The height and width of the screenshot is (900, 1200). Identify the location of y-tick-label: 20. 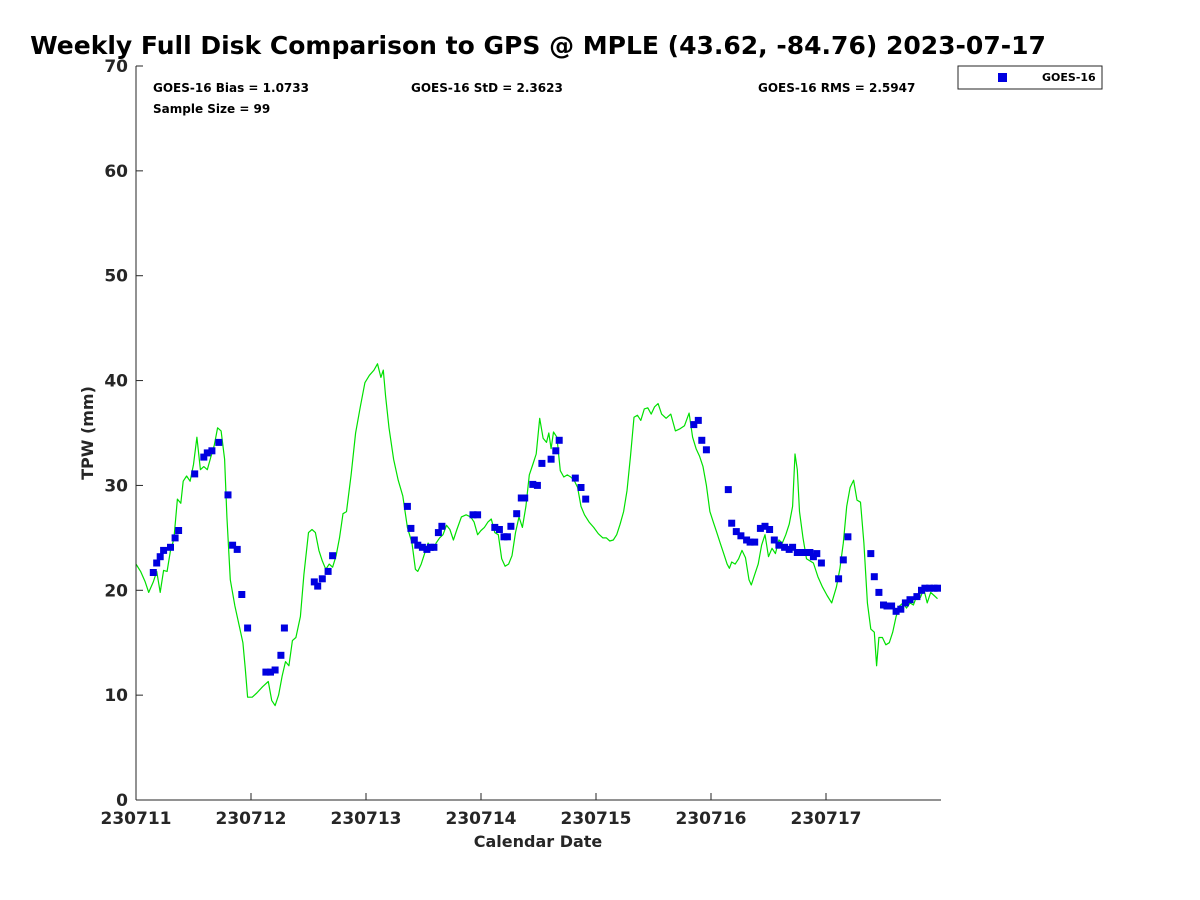
(116, 591).